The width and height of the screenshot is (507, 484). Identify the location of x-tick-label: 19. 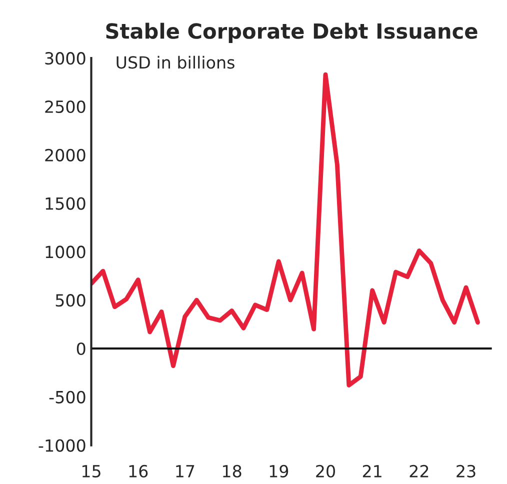
(279, 471).